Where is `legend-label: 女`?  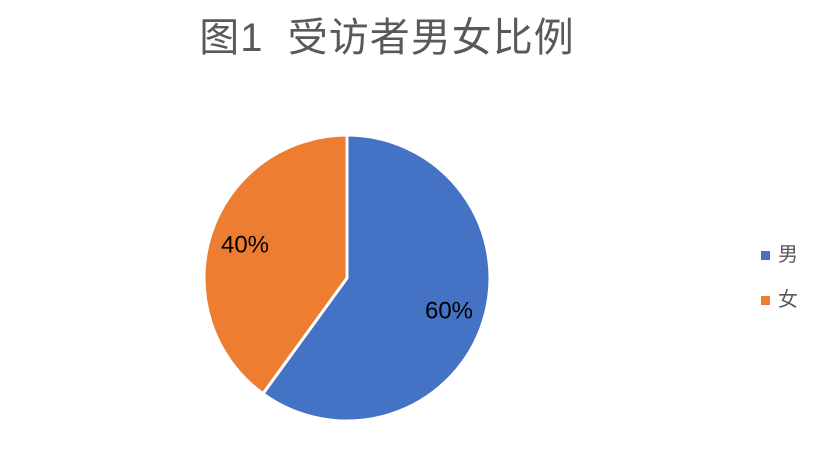
legend-label: 女 is located at coordinates (788, 300).